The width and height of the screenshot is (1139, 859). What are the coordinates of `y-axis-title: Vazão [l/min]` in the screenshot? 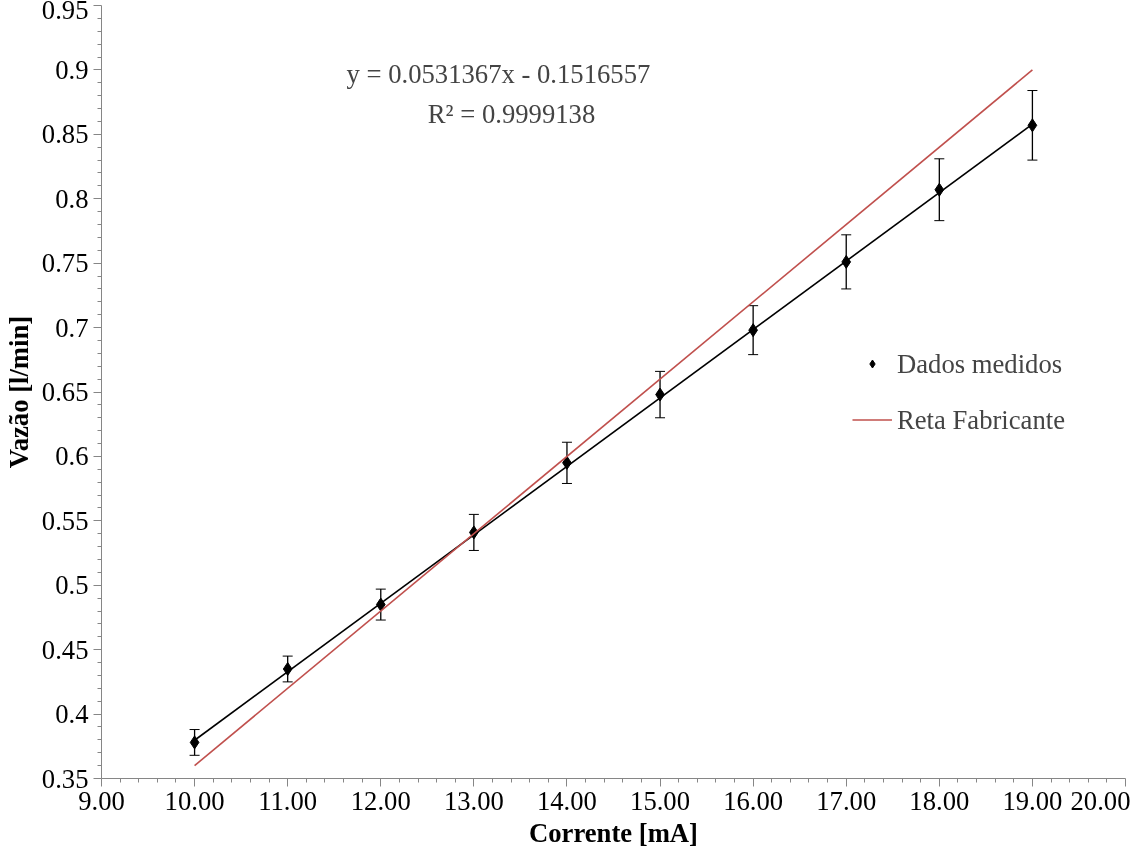 It's located at (18, 392).